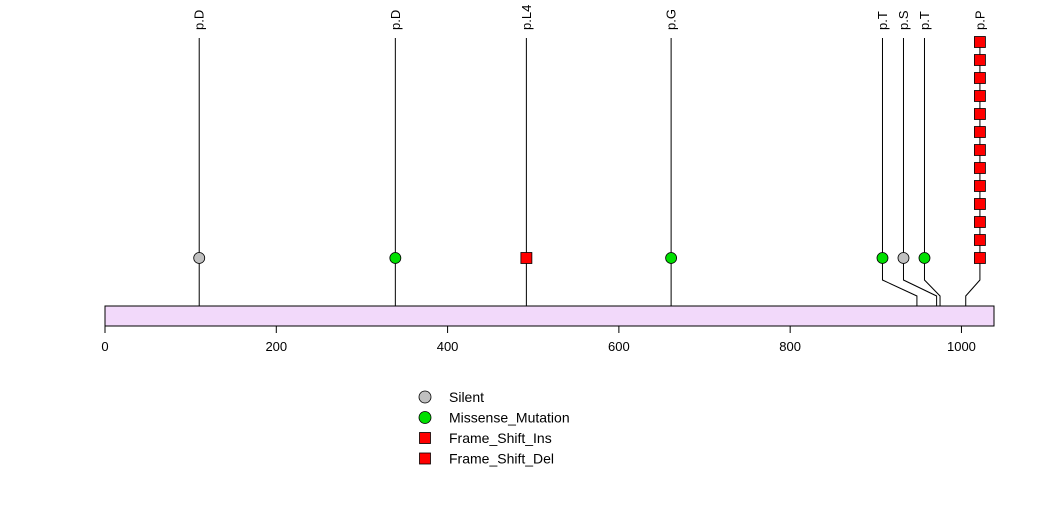 Image resolution: width=1047 pixels, height=529 pixels. Describe the element at coordinates (790, 346) in the screenshot. I see `x-axis-tick-label: 800` at that location.